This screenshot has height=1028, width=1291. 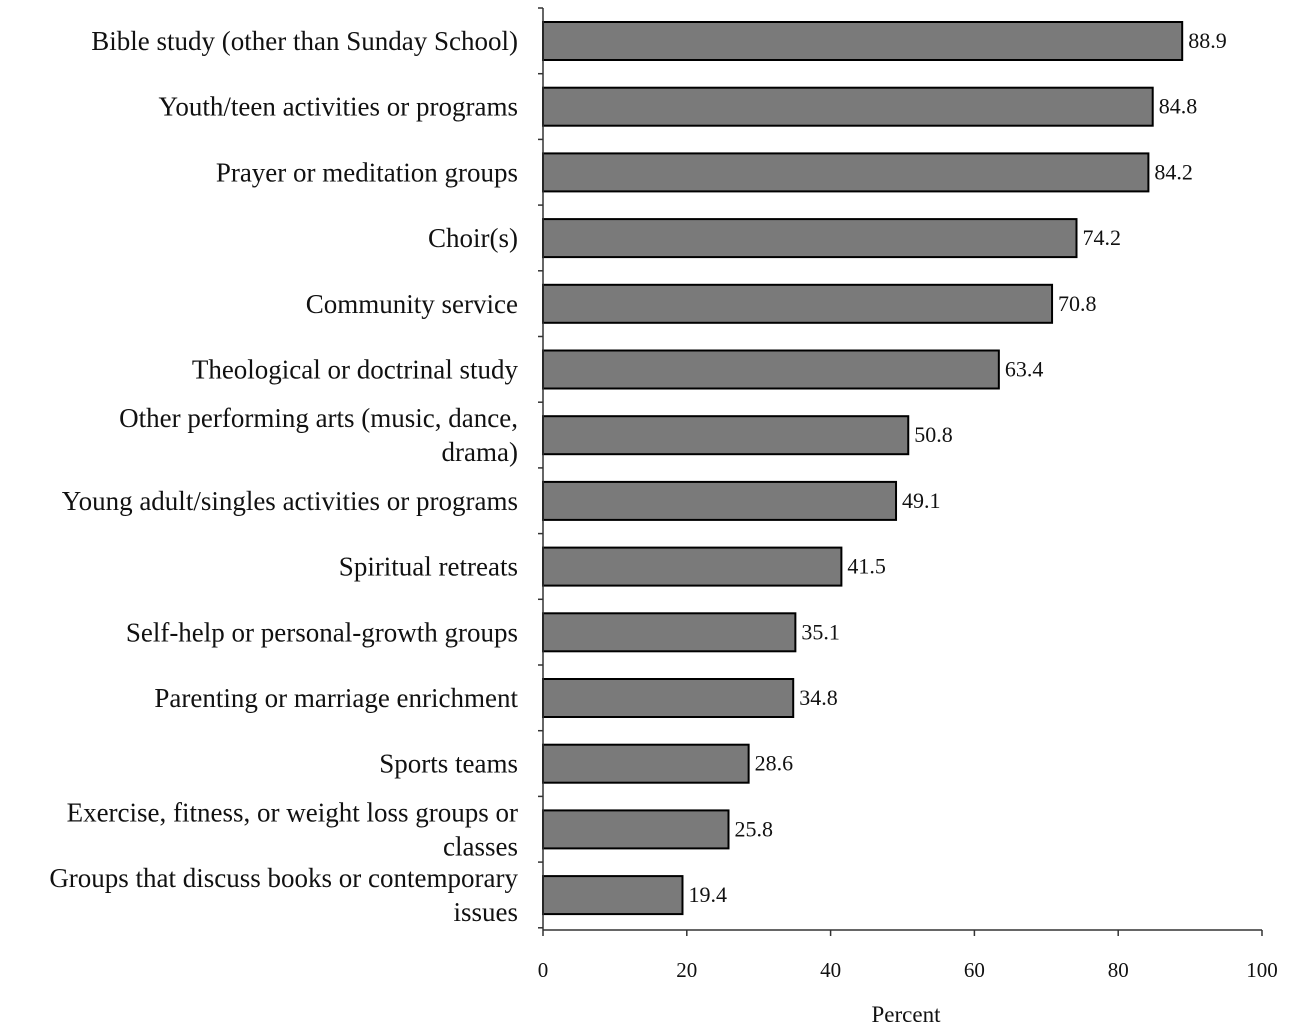 What do you see at coordinates (774, 763) in the screenshot?
I see `data-label: 28.6` at bounding box center [774, 763].